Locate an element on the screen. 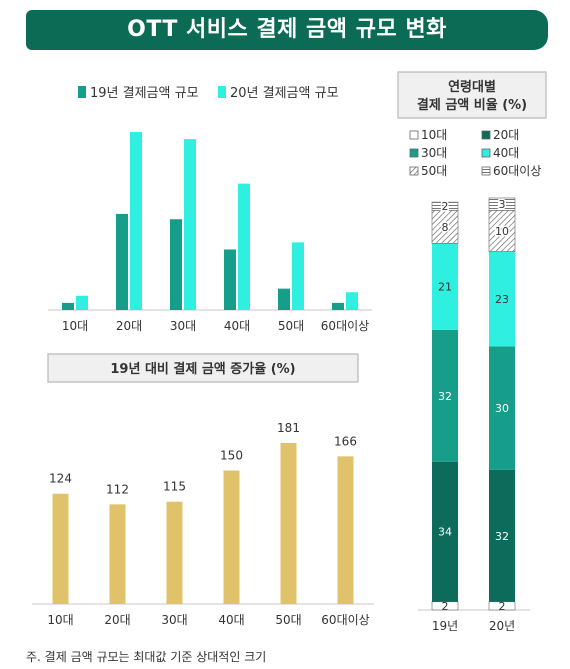  chart2-title: 19년 대비 결제 금액 증가율 (%) is located at coordinates (202, 369).